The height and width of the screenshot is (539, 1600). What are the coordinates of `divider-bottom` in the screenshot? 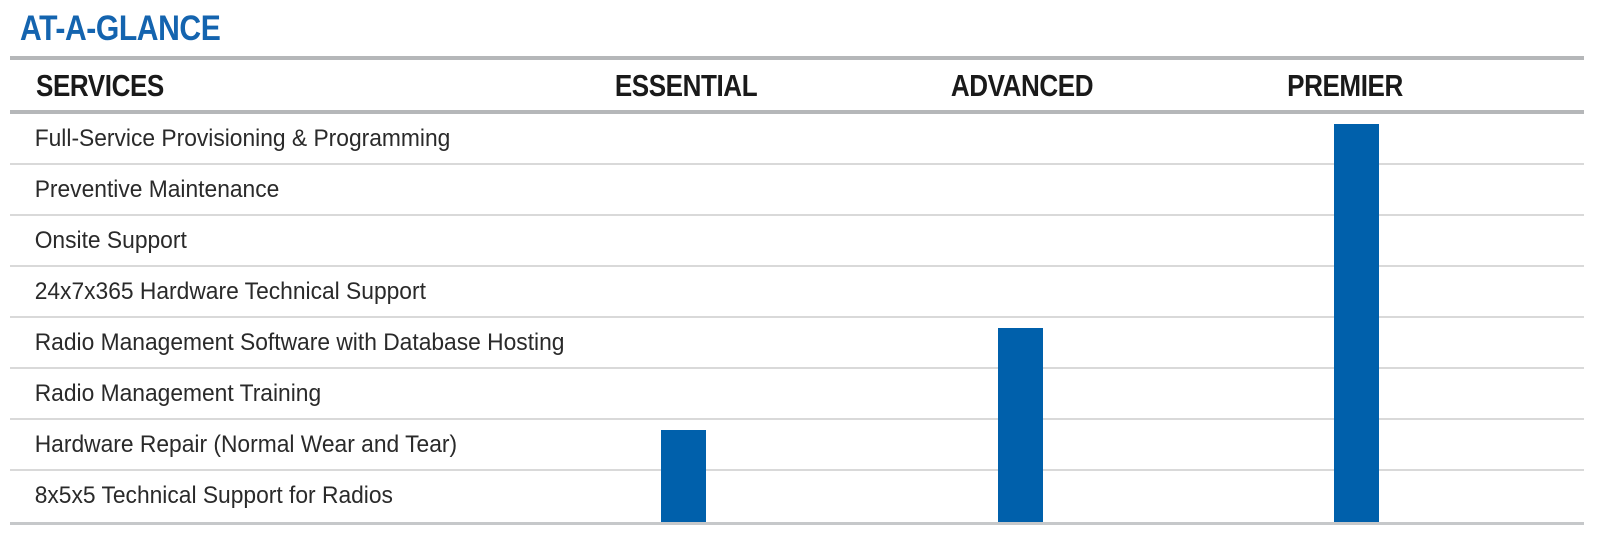 It's located at (797, 523).